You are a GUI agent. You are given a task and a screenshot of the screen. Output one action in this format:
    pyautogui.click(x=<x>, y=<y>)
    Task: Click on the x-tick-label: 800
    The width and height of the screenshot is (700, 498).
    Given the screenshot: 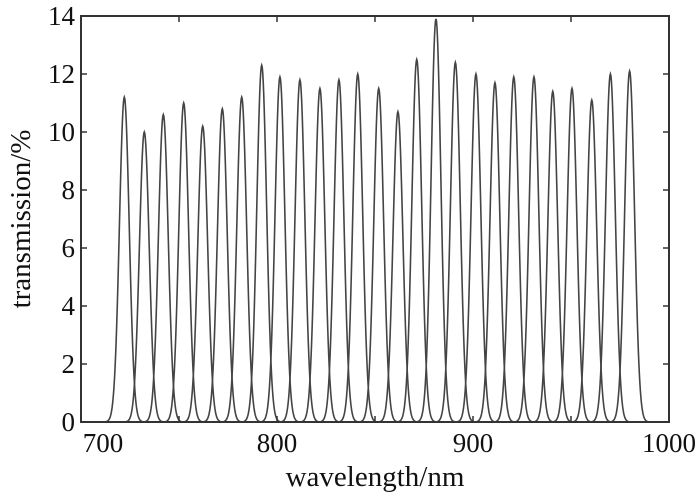 What is the action you would take?
    pyautogui.click(x=277, y=443)
    